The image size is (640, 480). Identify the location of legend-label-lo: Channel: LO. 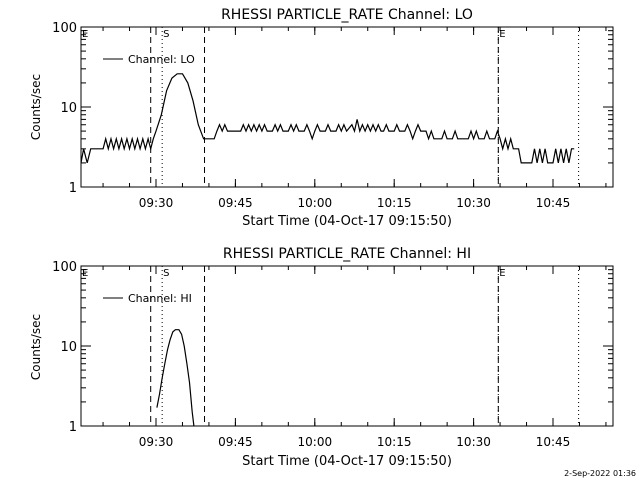
(161, 59).